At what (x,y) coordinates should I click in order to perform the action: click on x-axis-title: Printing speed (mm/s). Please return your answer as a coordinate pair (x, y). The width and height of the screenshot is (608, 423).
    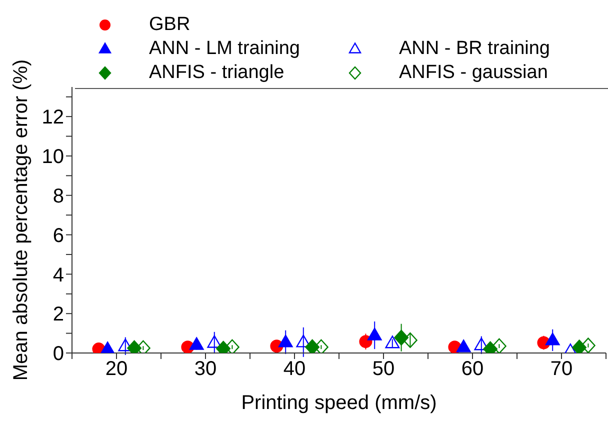
    Looking at the image, I should click on (339, 403).